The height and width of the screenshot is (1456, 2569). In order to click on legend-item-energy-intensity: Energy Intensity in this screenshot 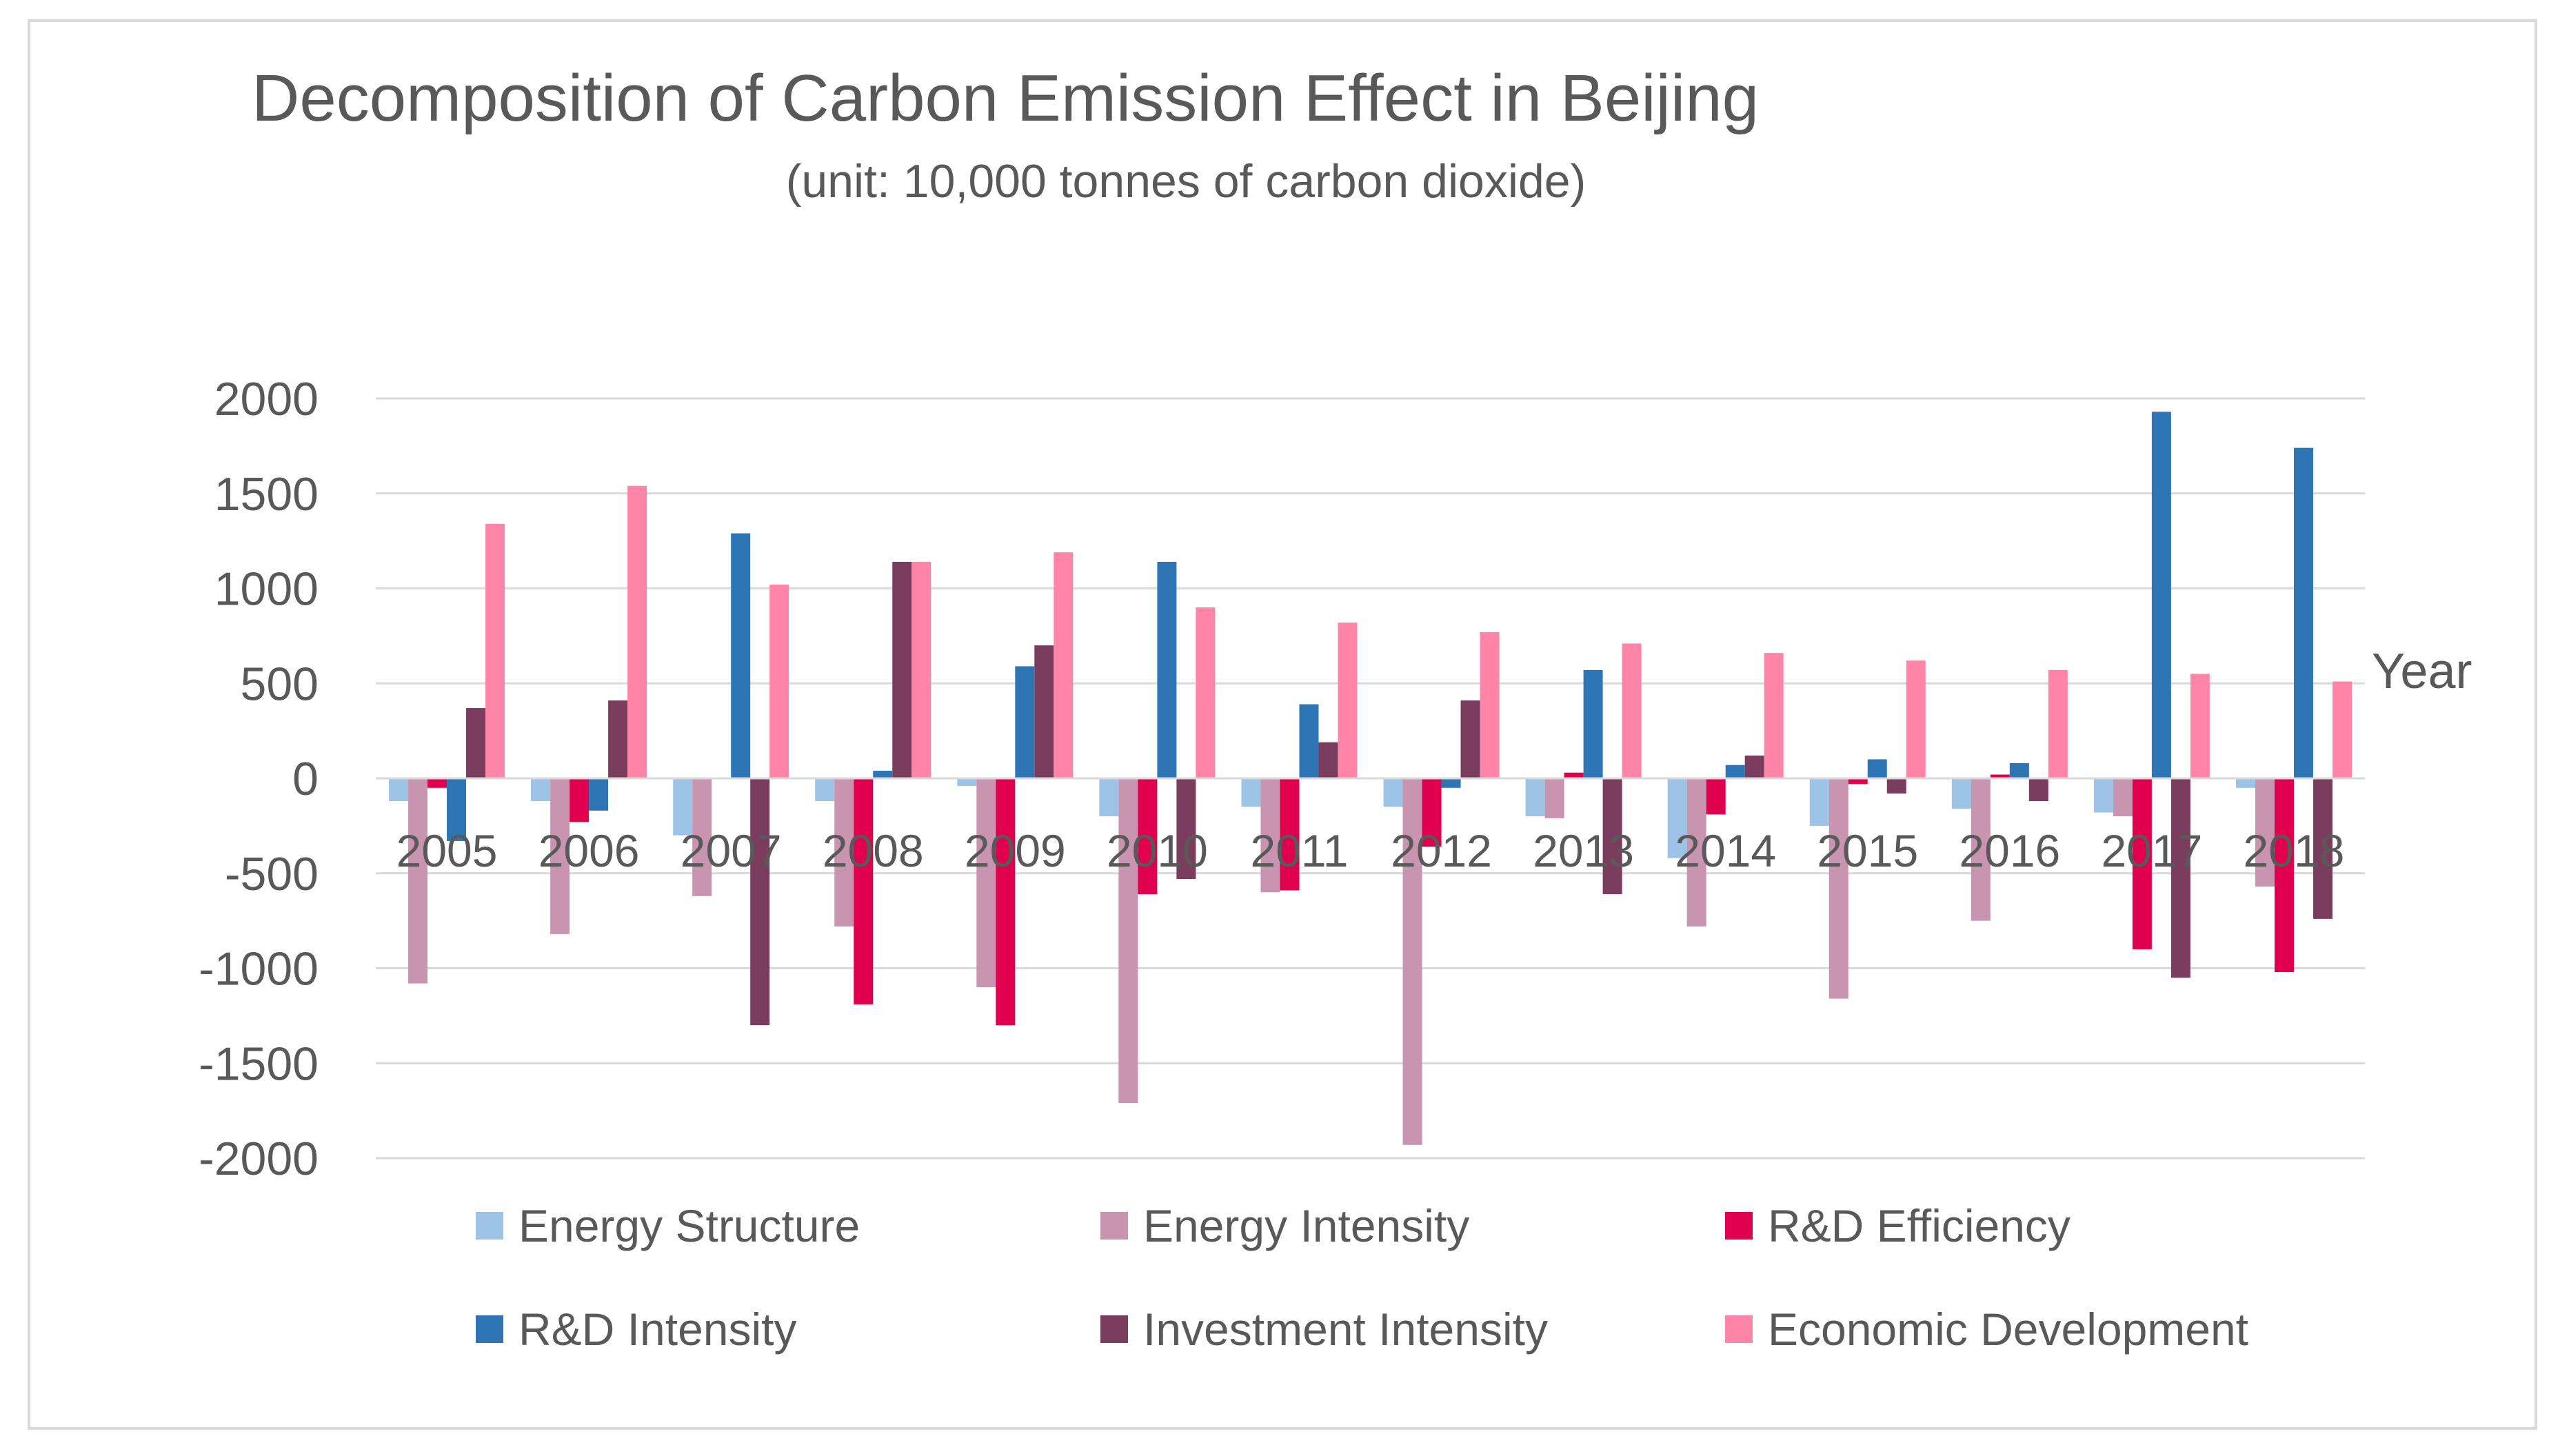, I will do `click(1284, 1226)`.